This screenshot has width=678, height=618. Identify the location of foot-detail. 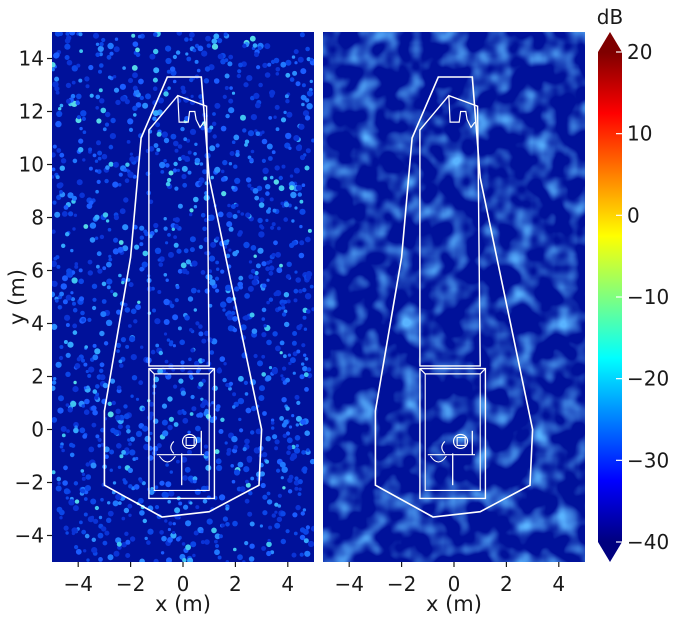
(167, 459).